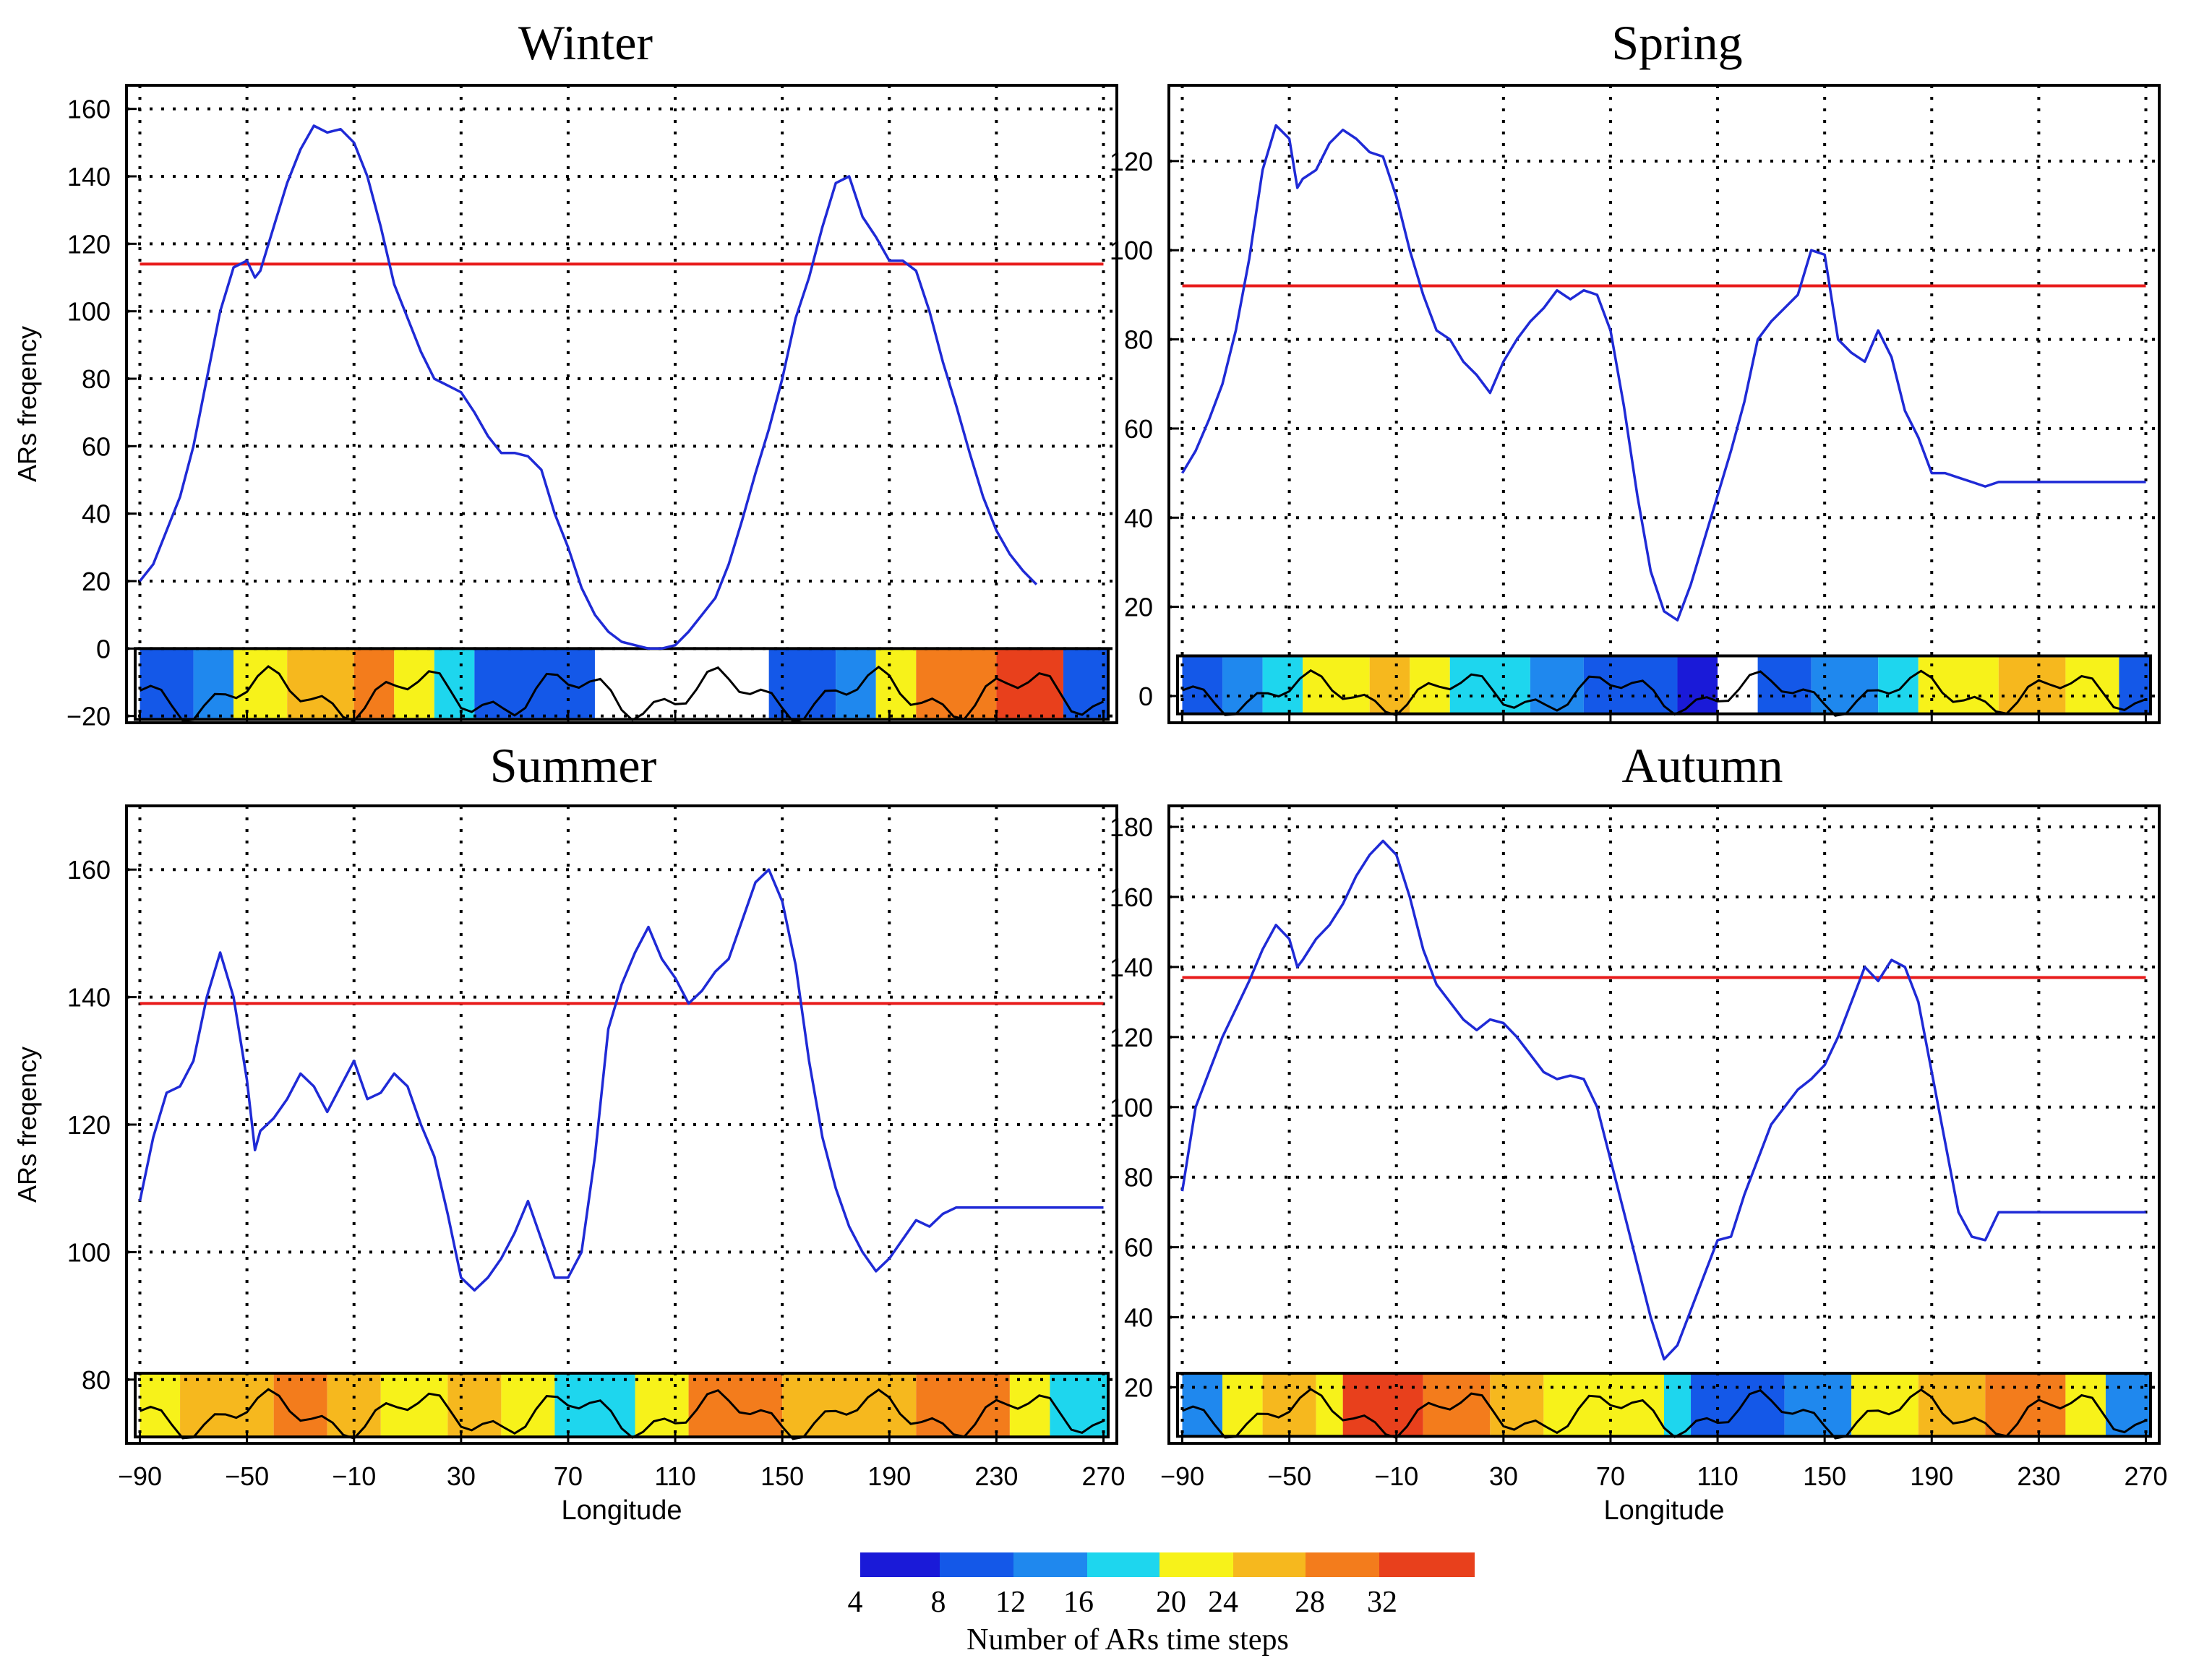 This screenshot has height=1671, width=2212. I want to click on colorbar: Number of ARs time steps 4 8 12 16 20 24 28 32, so click(1161, 1604).